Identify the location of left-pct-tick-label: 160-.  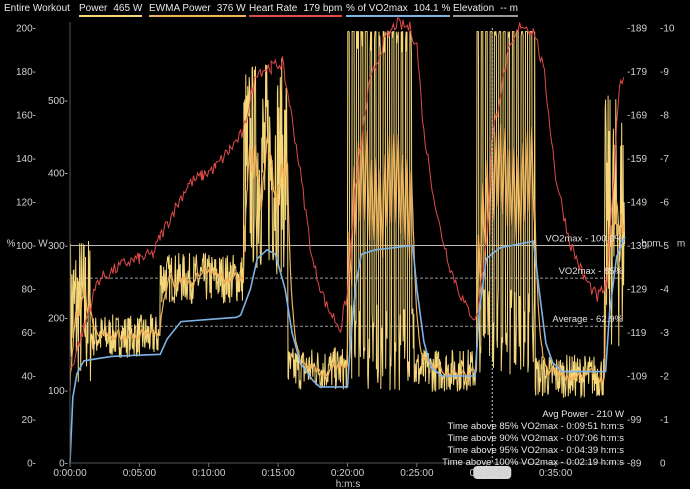
(26, 116).